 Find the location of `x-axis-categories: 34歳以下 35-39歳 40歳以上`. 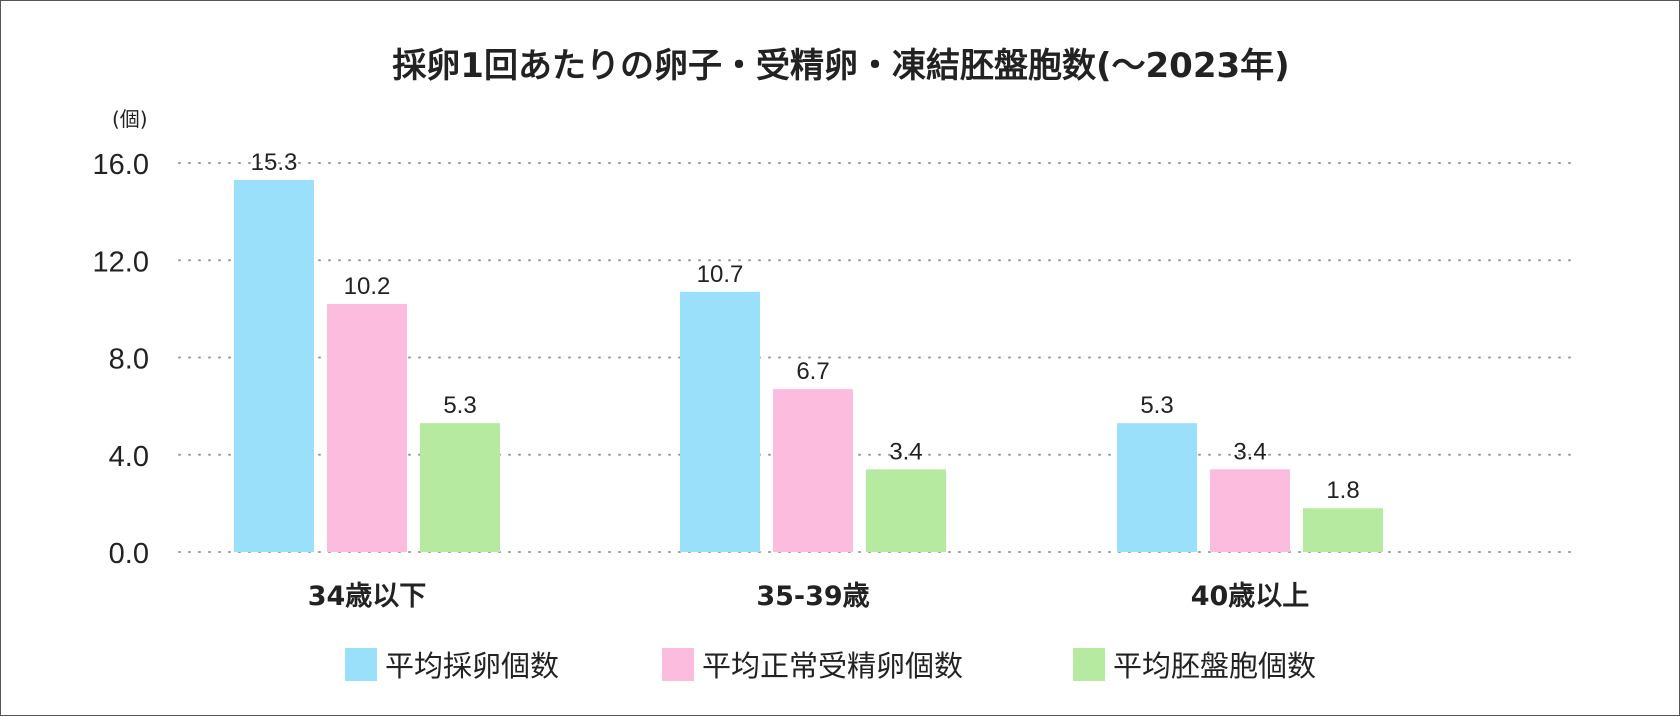

x-axis-categories: 34歳以下 35-39歳 40歳以上 is located at coordinates (809, 596).